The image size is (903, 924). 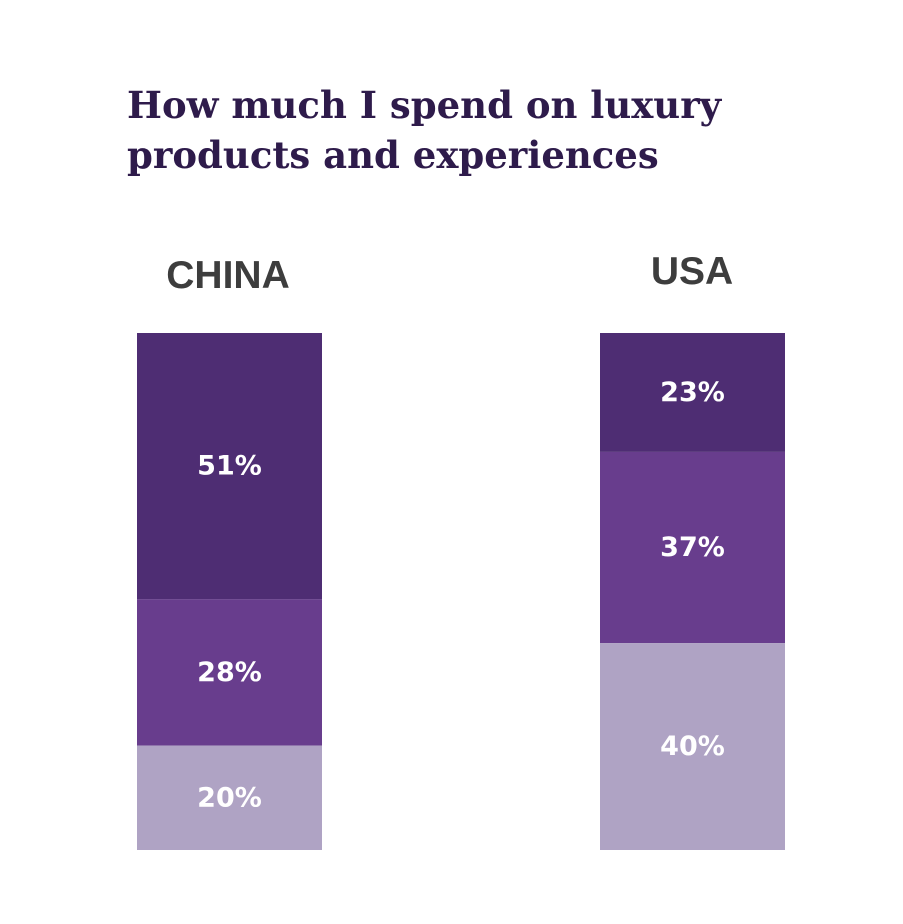 I want to click on data-label-china-3: 20%, so click(x=229, y=797).